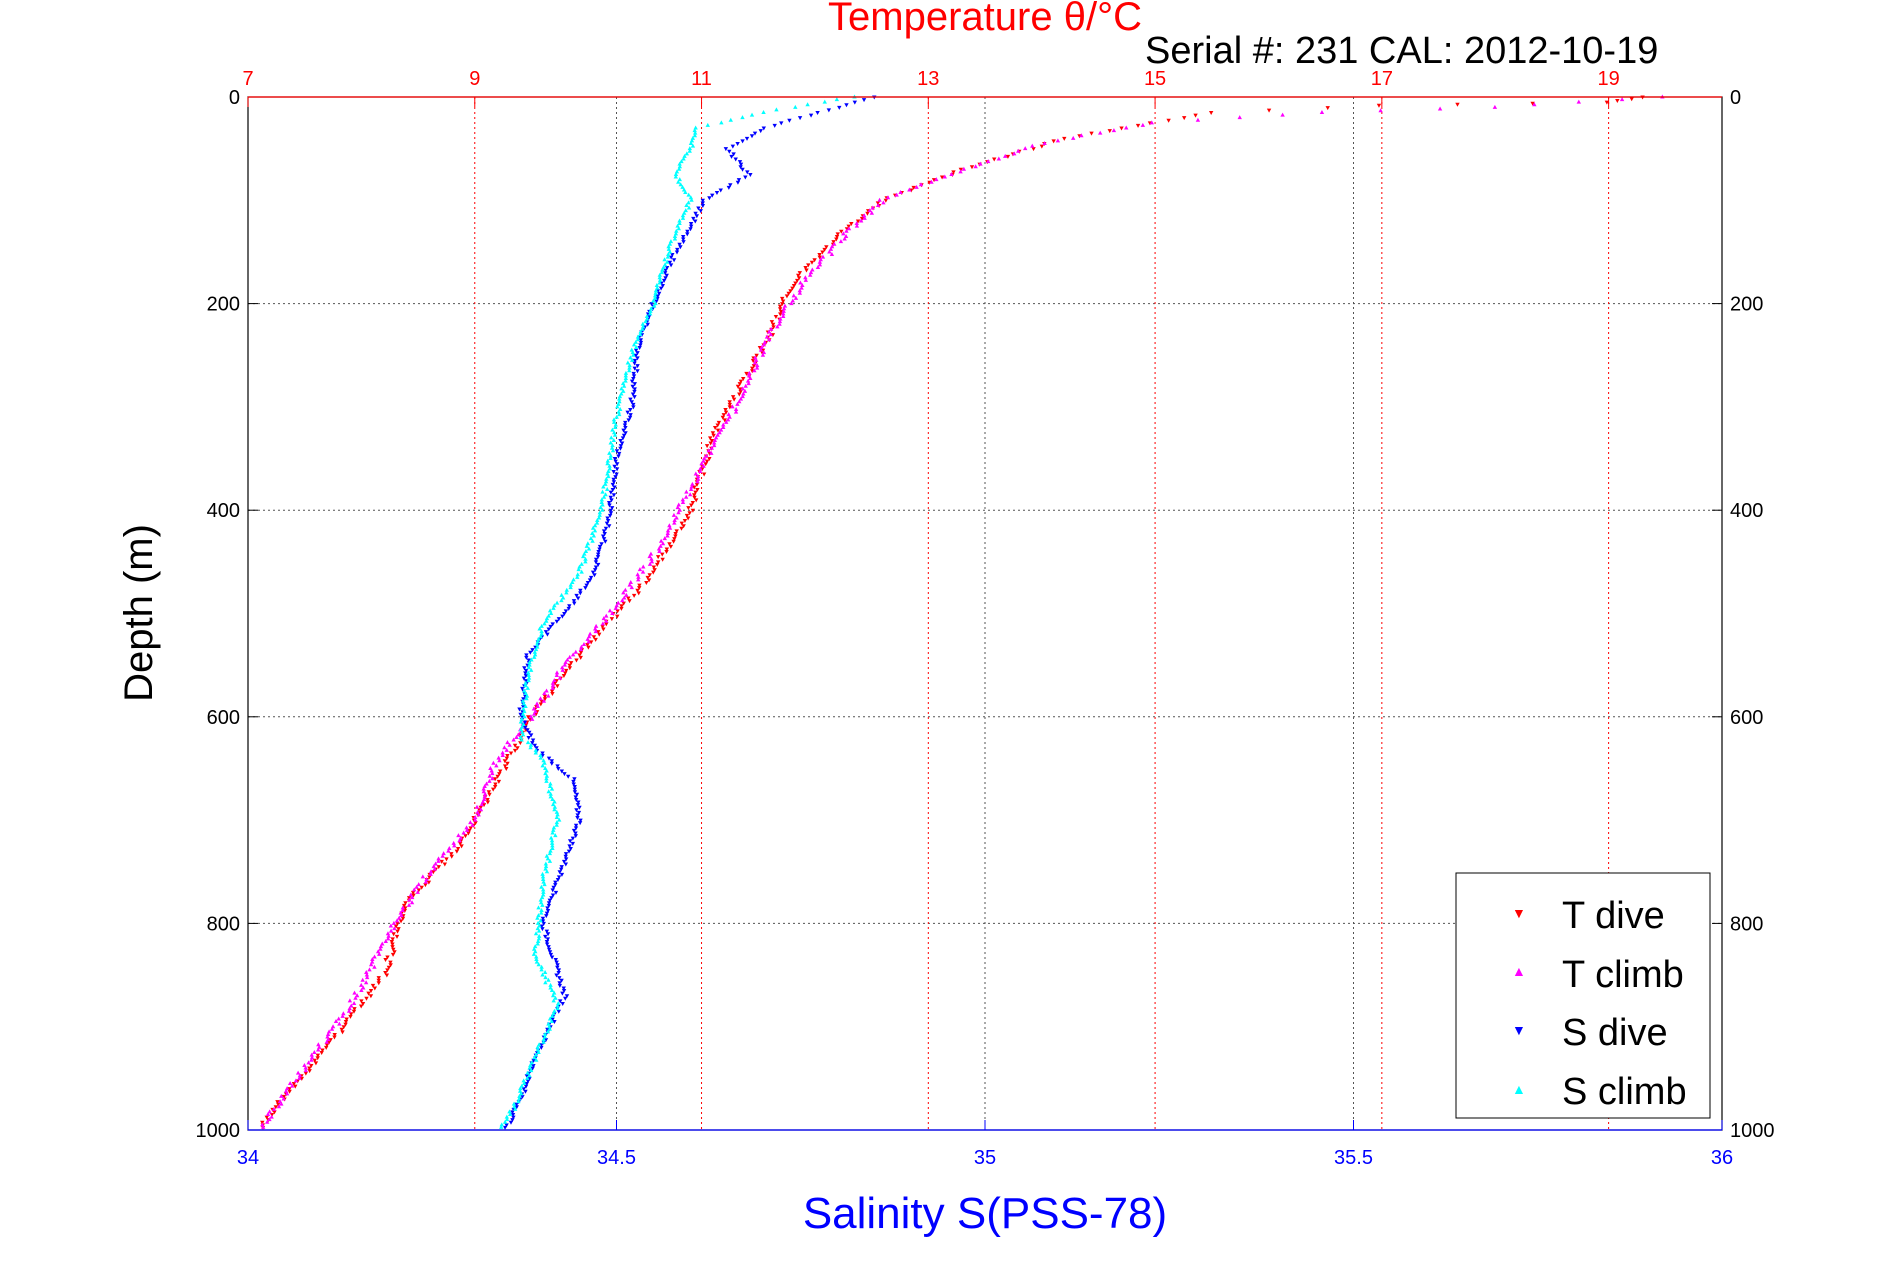  What do you see at coordinates (1746, 718) in the screenshot?
I see `y-tick-label-right: 600` at bounding box center [1746, 718].